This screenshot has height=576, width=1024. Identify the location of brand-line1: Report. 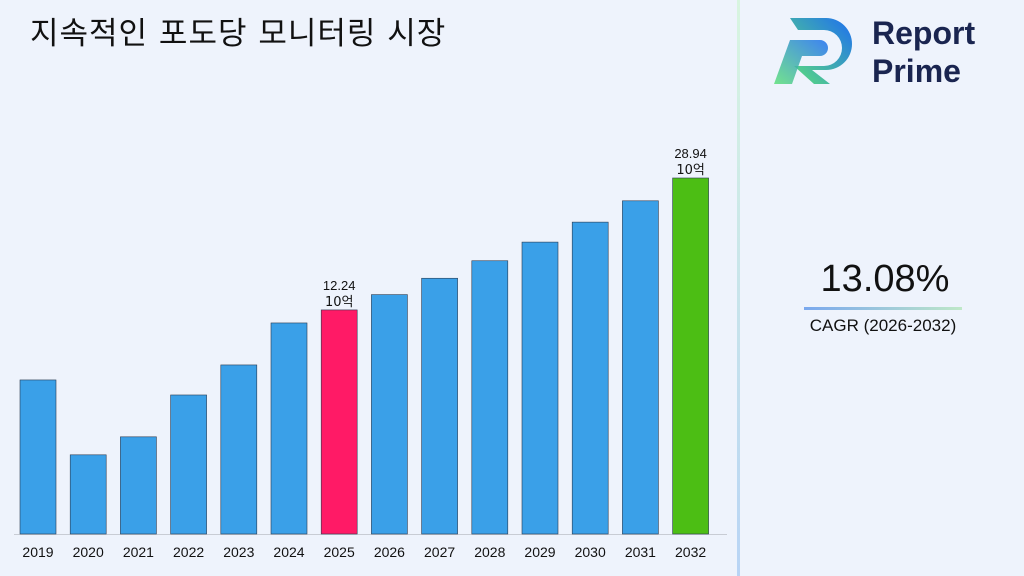
(924, 33).